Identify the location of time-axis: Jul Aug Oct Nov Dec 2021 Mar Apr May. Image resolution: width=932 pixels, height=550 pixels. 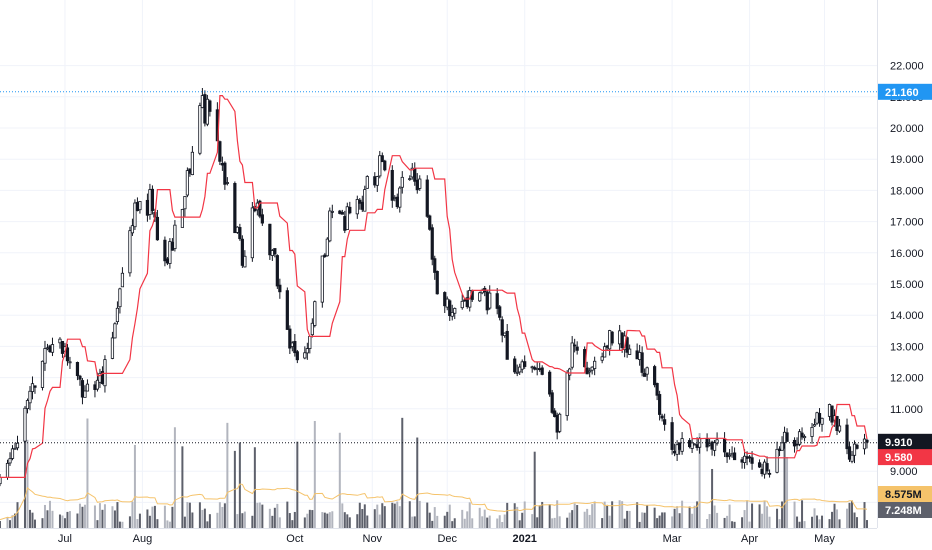
(446, 539).